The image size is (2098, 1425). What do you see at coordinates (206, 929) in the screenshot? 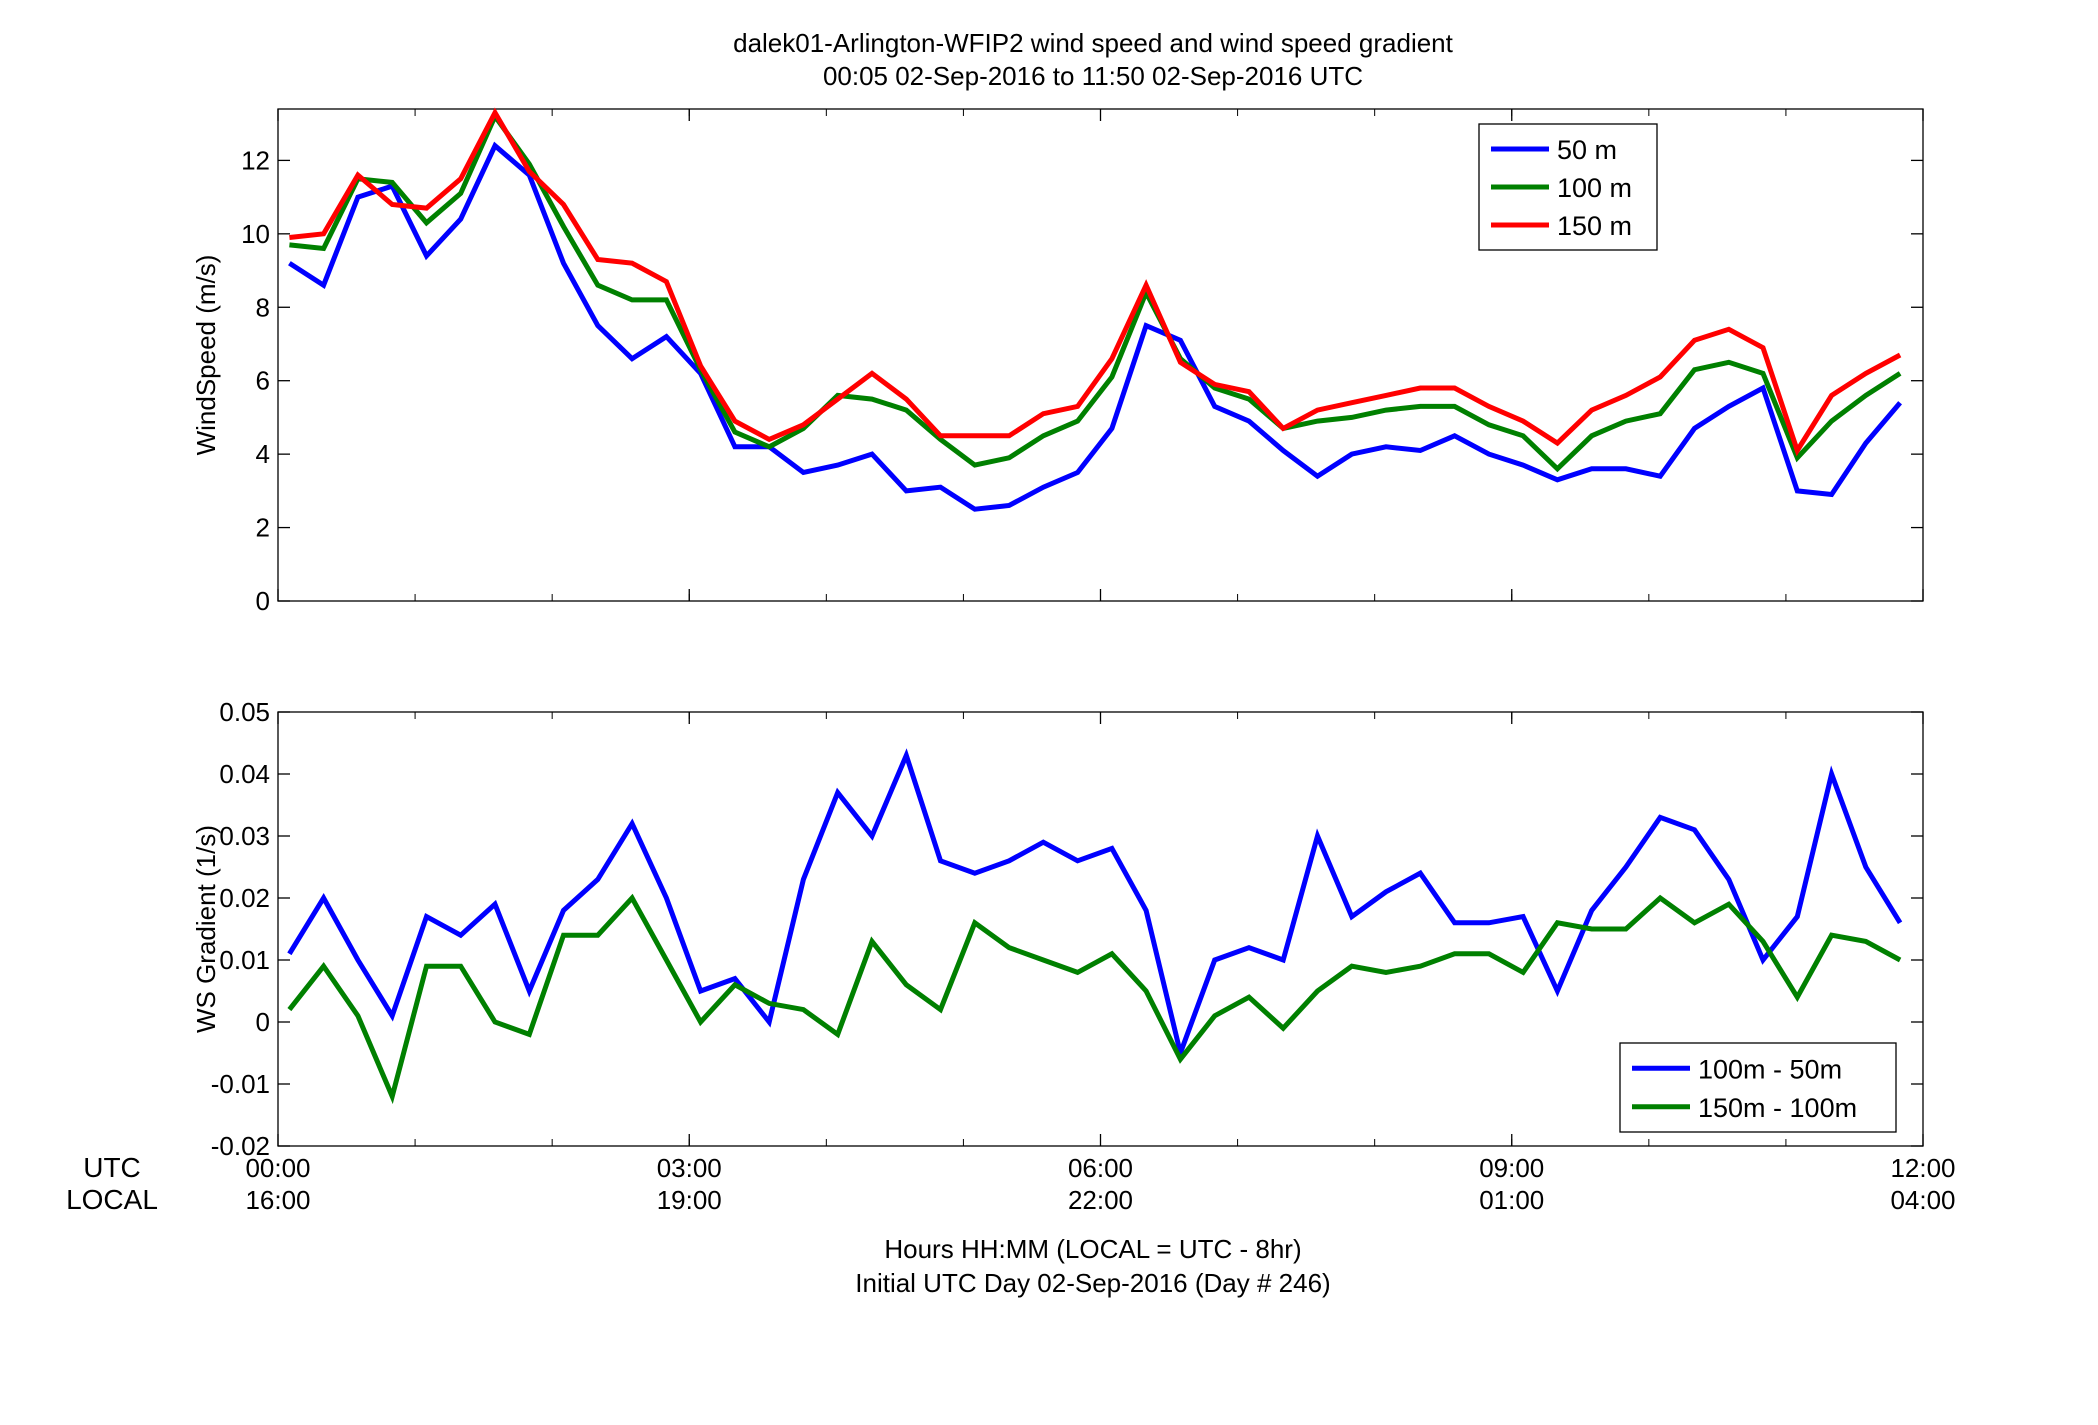
I see `y-axis-label: WS Gradient (1/s)` at bounding box center [206, 929].